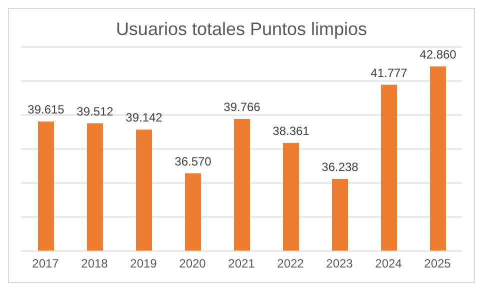 Image resolution: width=483 pixels, height=289 pixels. Describe the element at coordinates (389, 73) in the screenshot. I see `data-label: 41.777` at that location.